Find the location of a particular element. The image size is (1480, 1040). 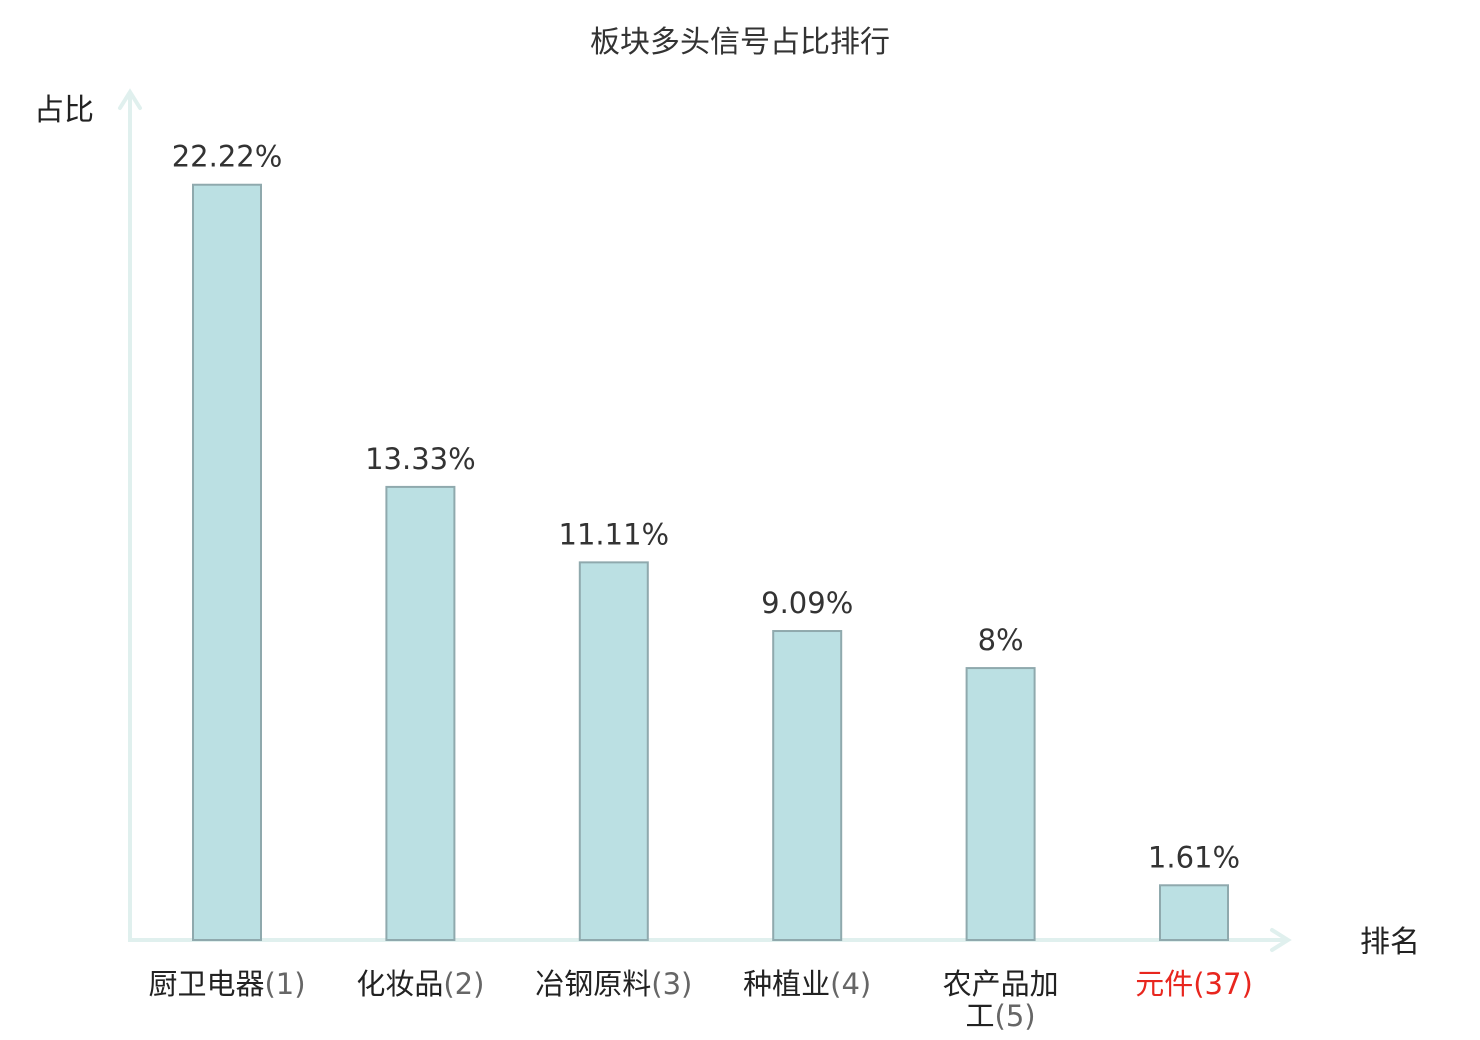

y-axis-label: 占比 is located at coordinates (64, 110).